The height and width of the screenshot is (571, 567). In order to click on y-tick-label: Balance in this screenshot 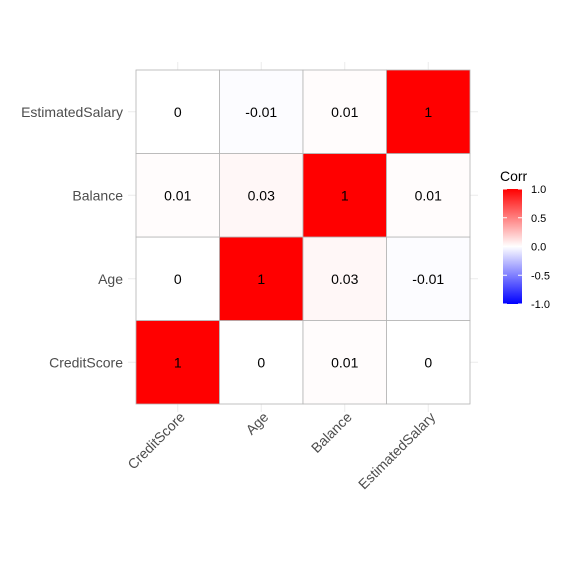, I will do `click(97, 195)`.